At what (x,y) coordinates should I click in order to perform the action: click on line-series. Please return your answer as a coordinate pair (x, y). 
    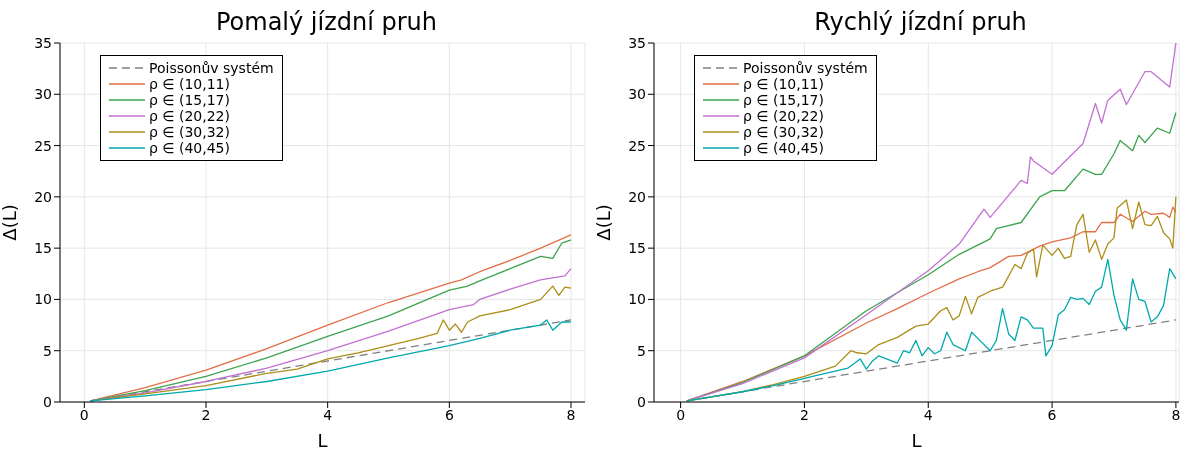
    Looking at the image, I should click on (931, 330).